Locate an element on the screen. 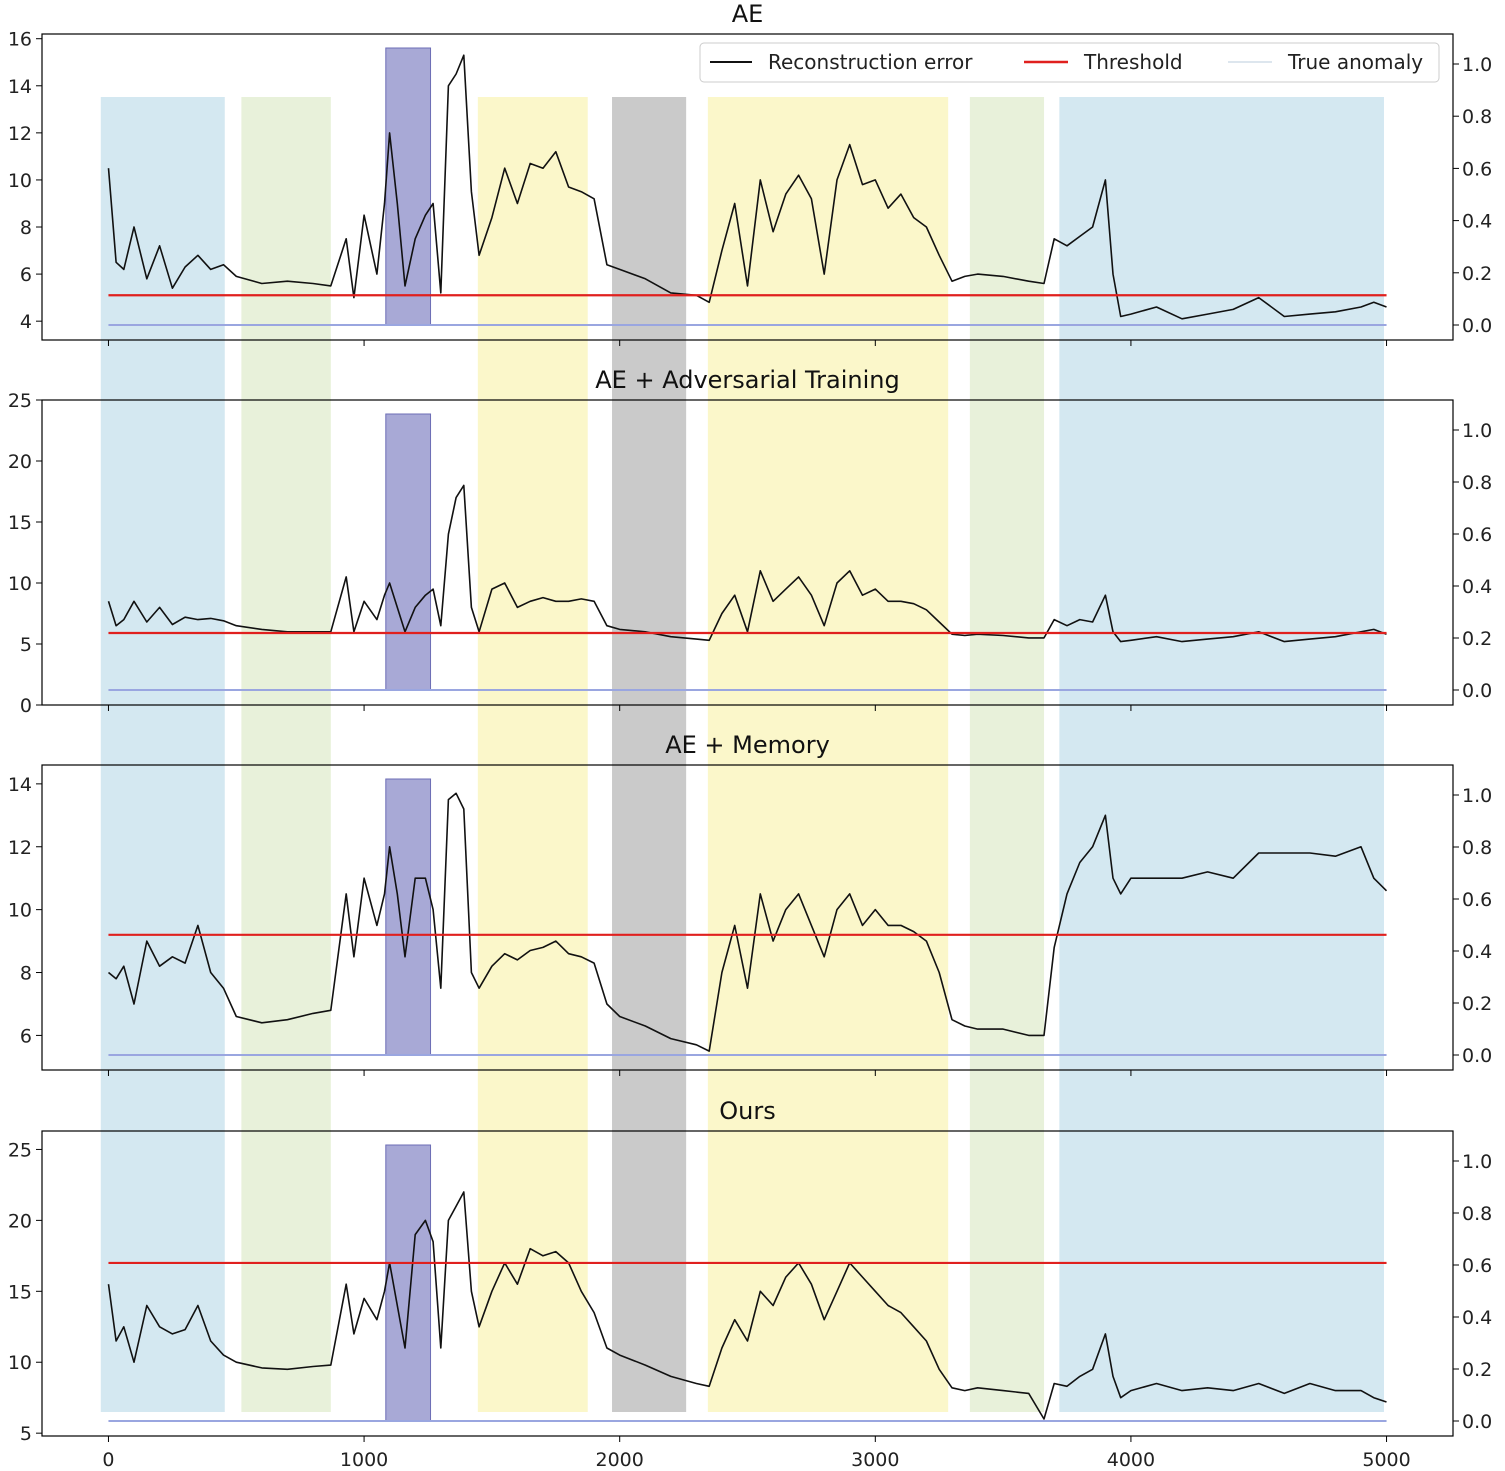 The width and height of the screenshot is (1505, 1471). panel-3-ytick-label-25: 25 is located at coordinates (20, 1150).